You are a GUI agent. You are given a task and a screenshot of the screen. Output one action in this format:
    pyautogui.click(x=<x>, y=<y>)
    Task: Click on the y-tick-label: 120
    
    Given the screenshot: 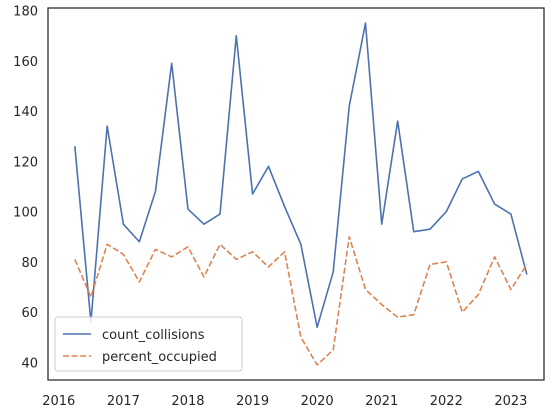 What is the action you would take?
    pyautogui.click(x=25, y=162)
    